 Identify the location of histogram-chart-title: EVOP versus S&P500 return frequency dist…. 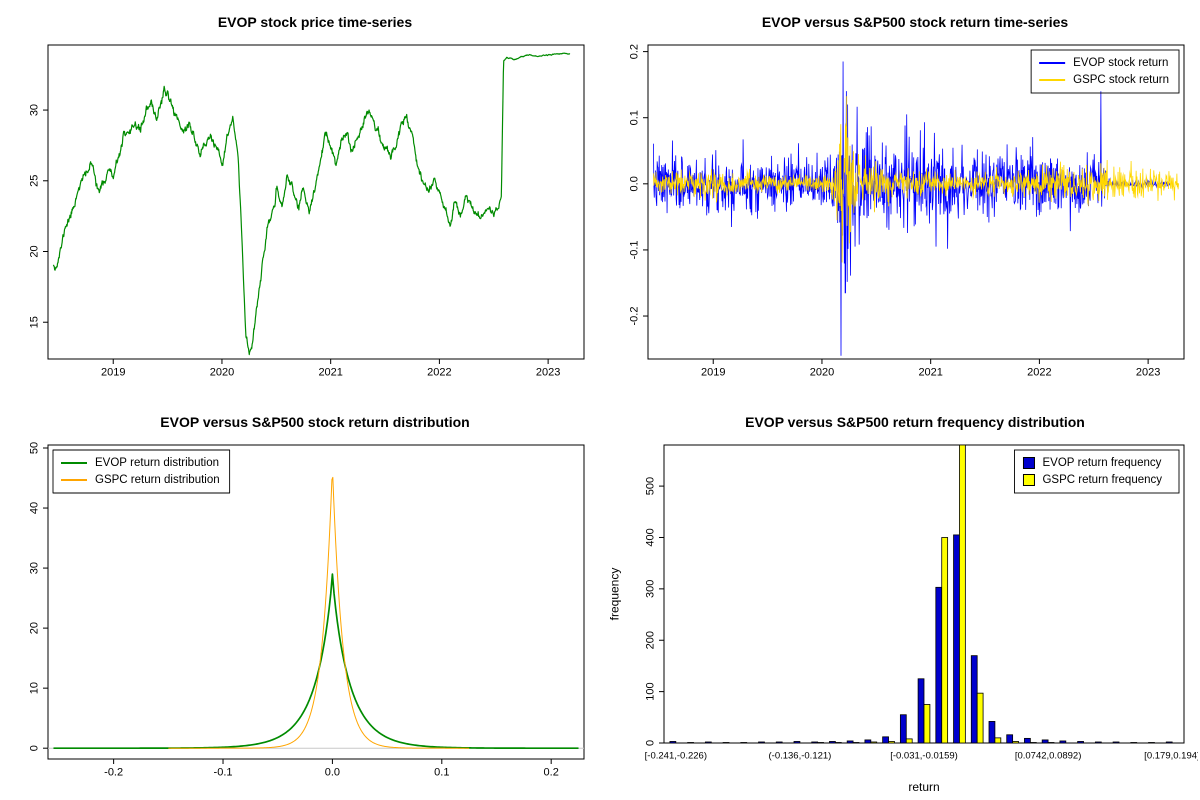
(915, 422).